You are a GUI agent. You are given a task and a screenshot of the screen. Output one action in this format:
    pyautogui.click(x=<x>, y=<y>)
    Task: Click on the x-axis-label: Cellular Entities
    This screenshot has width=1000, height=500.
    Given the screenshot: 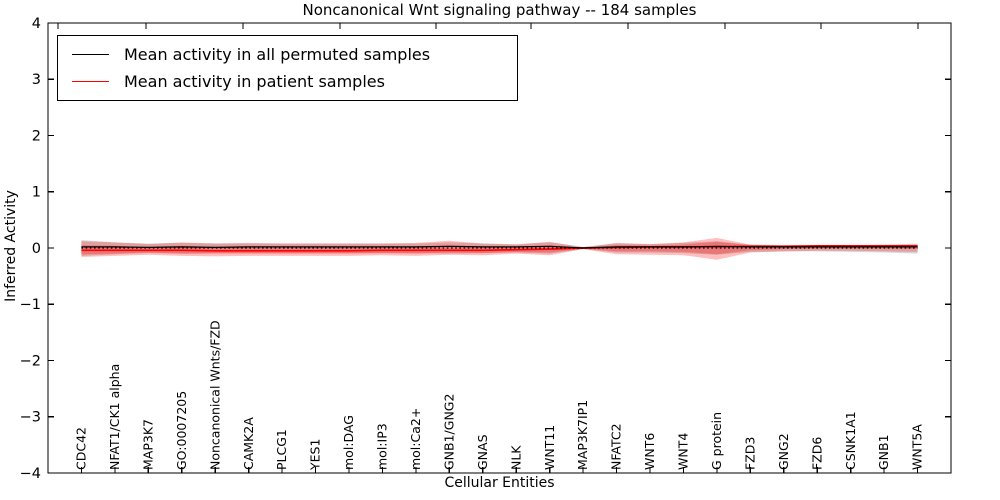 What is the action you would take?
    pyautogui.click(x=499, y=483)
    